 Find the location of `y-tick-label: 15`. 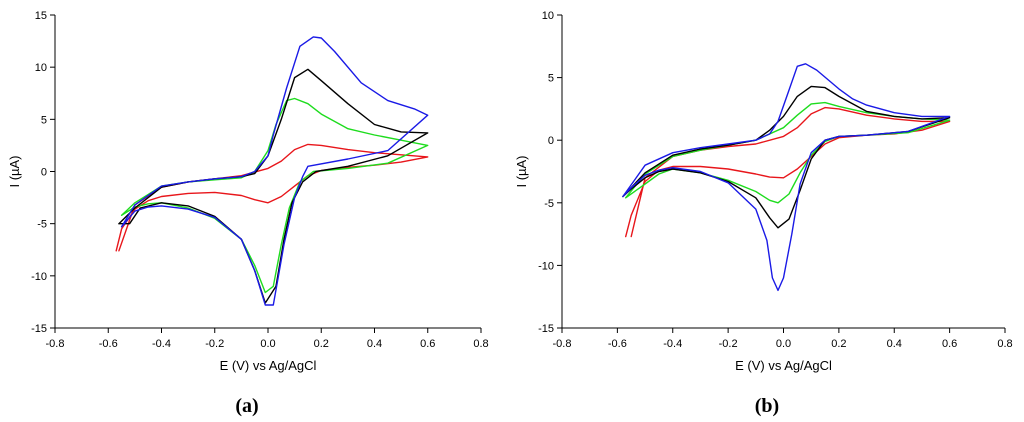

y-tick-label: 15 is located at coordinates (41, 16).